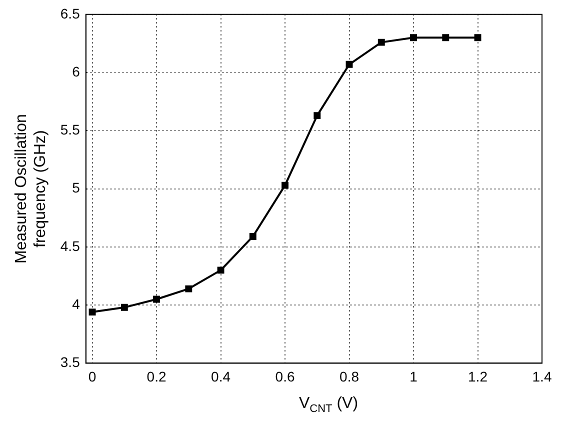 Image resolution: width=576 pixels, height=425 pixels. Describe the element at coordinates (329, 405) in the screenshot. I see `x-axis-title: V$_{CNT}$ (V)` at that location.